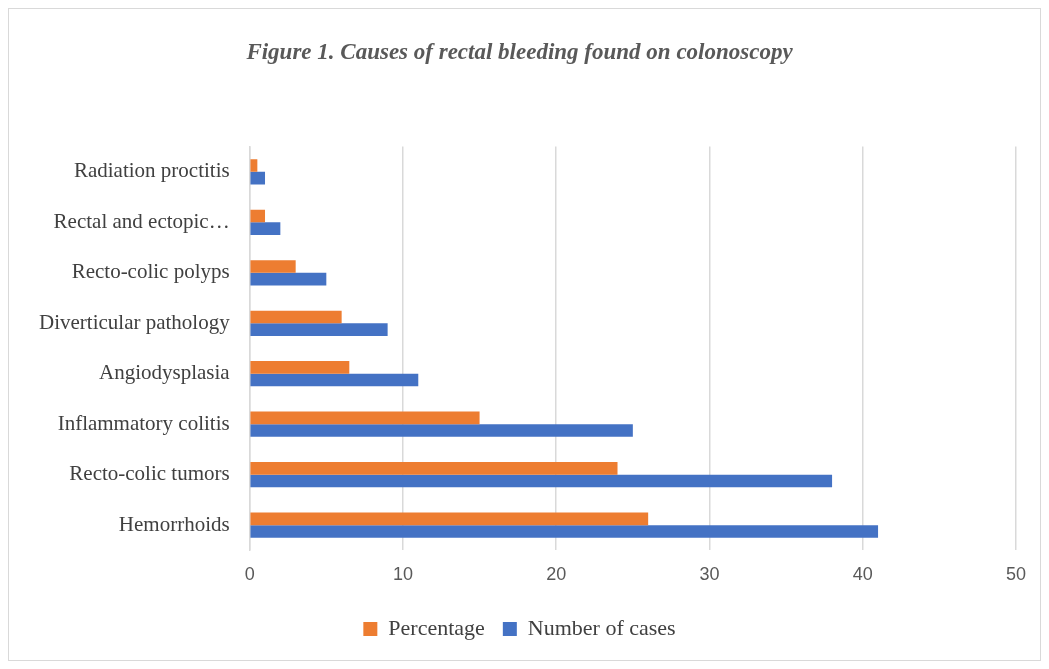  Describe the element at coordinates (165, 372) in the screenshot. I see `y-tick-label: Angiodysplasia` at that location.